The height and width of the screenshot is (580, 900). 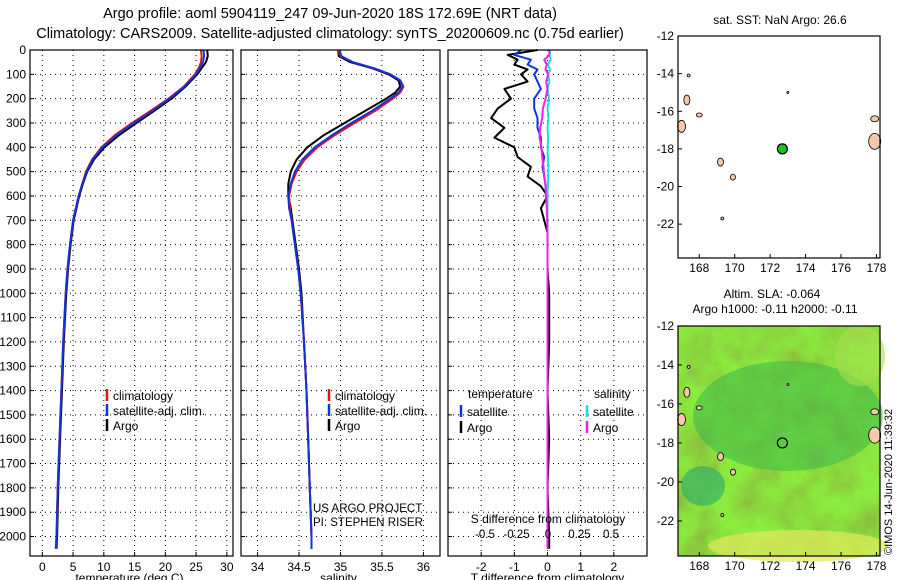 I want to click on depth-tick-label: 2000, so click(x=13, y=537).